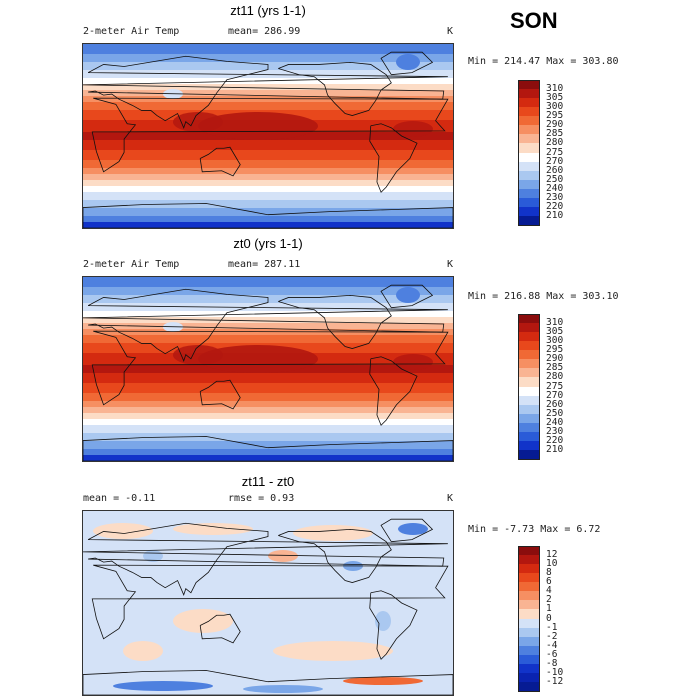 This screenshot has width=700, height=700. I want to click on panel-3-colorbar: 12 10 8 6 4 2 1 0 -1 -2 -4 -6 -8 -10 -12, so click(540, 619).